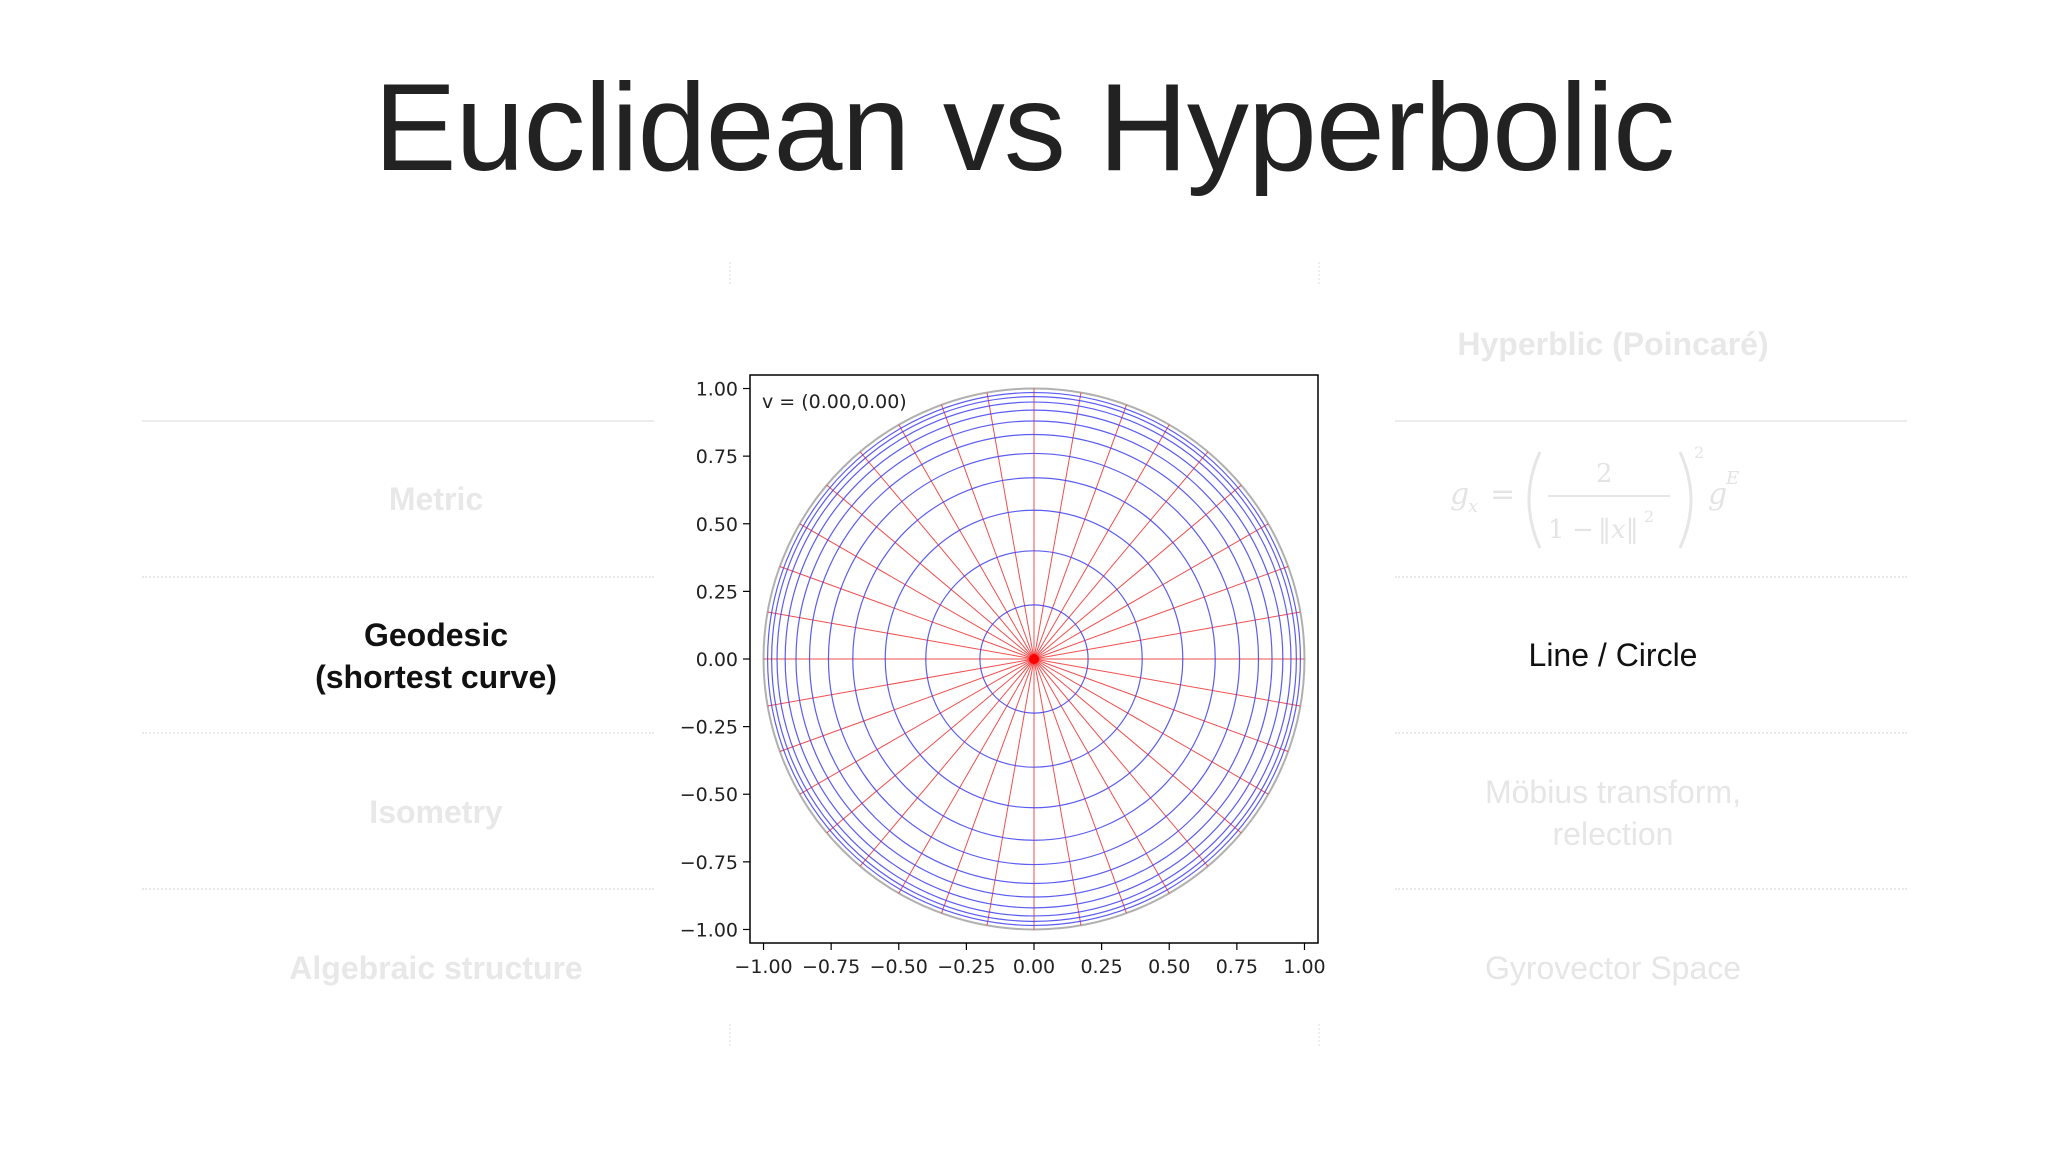  What do you see at coordinates (1613, 813) in the screenshot?
I see `row-isometry-hyperbolic: Möbius transform, relection` at bounding box center [1613, 813].